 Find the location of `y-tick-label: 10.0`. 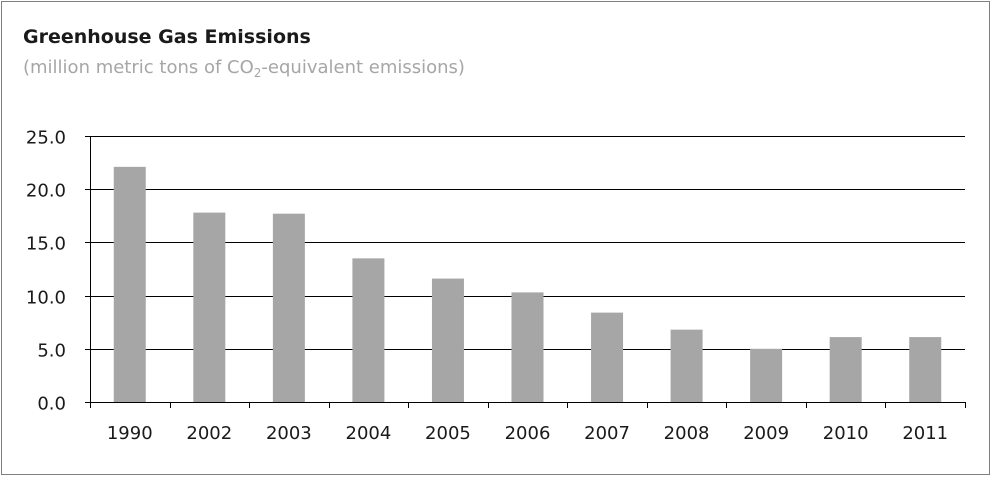

y-tick-label: 10.0 is located at coordinates (46, 298).